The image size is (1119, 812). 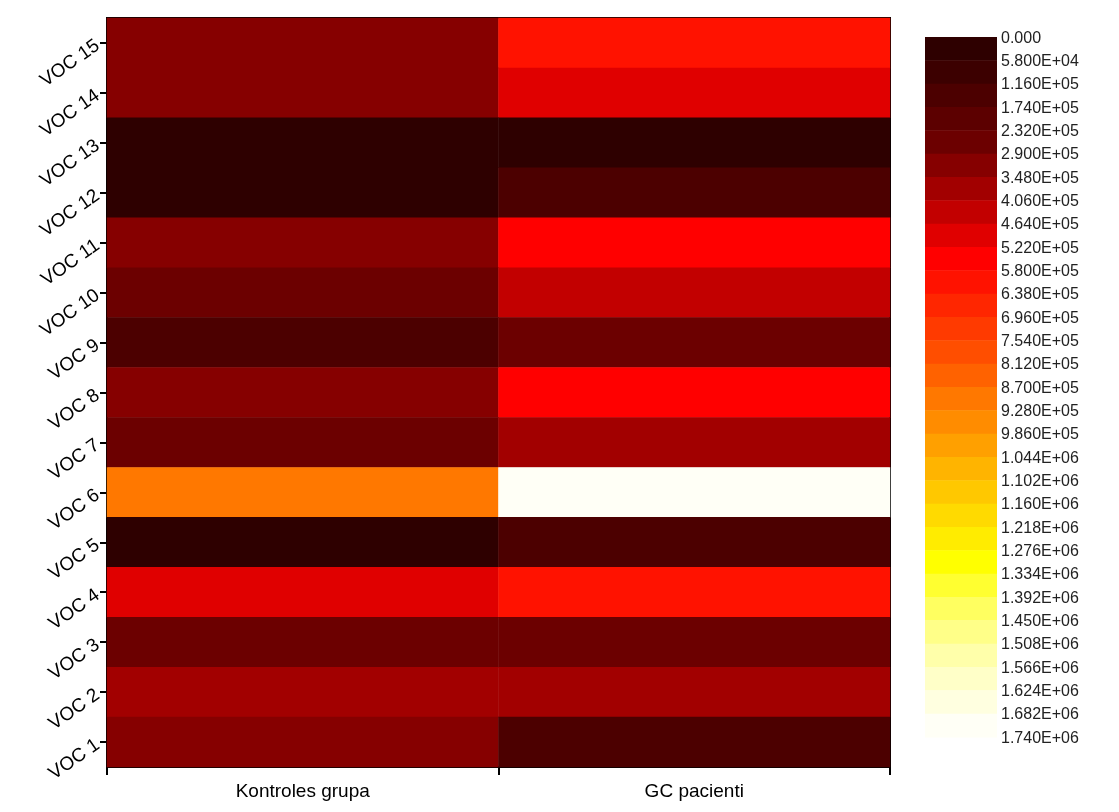 I want to click on y-tick-label: VOC 7, so click(x=74, y=458).